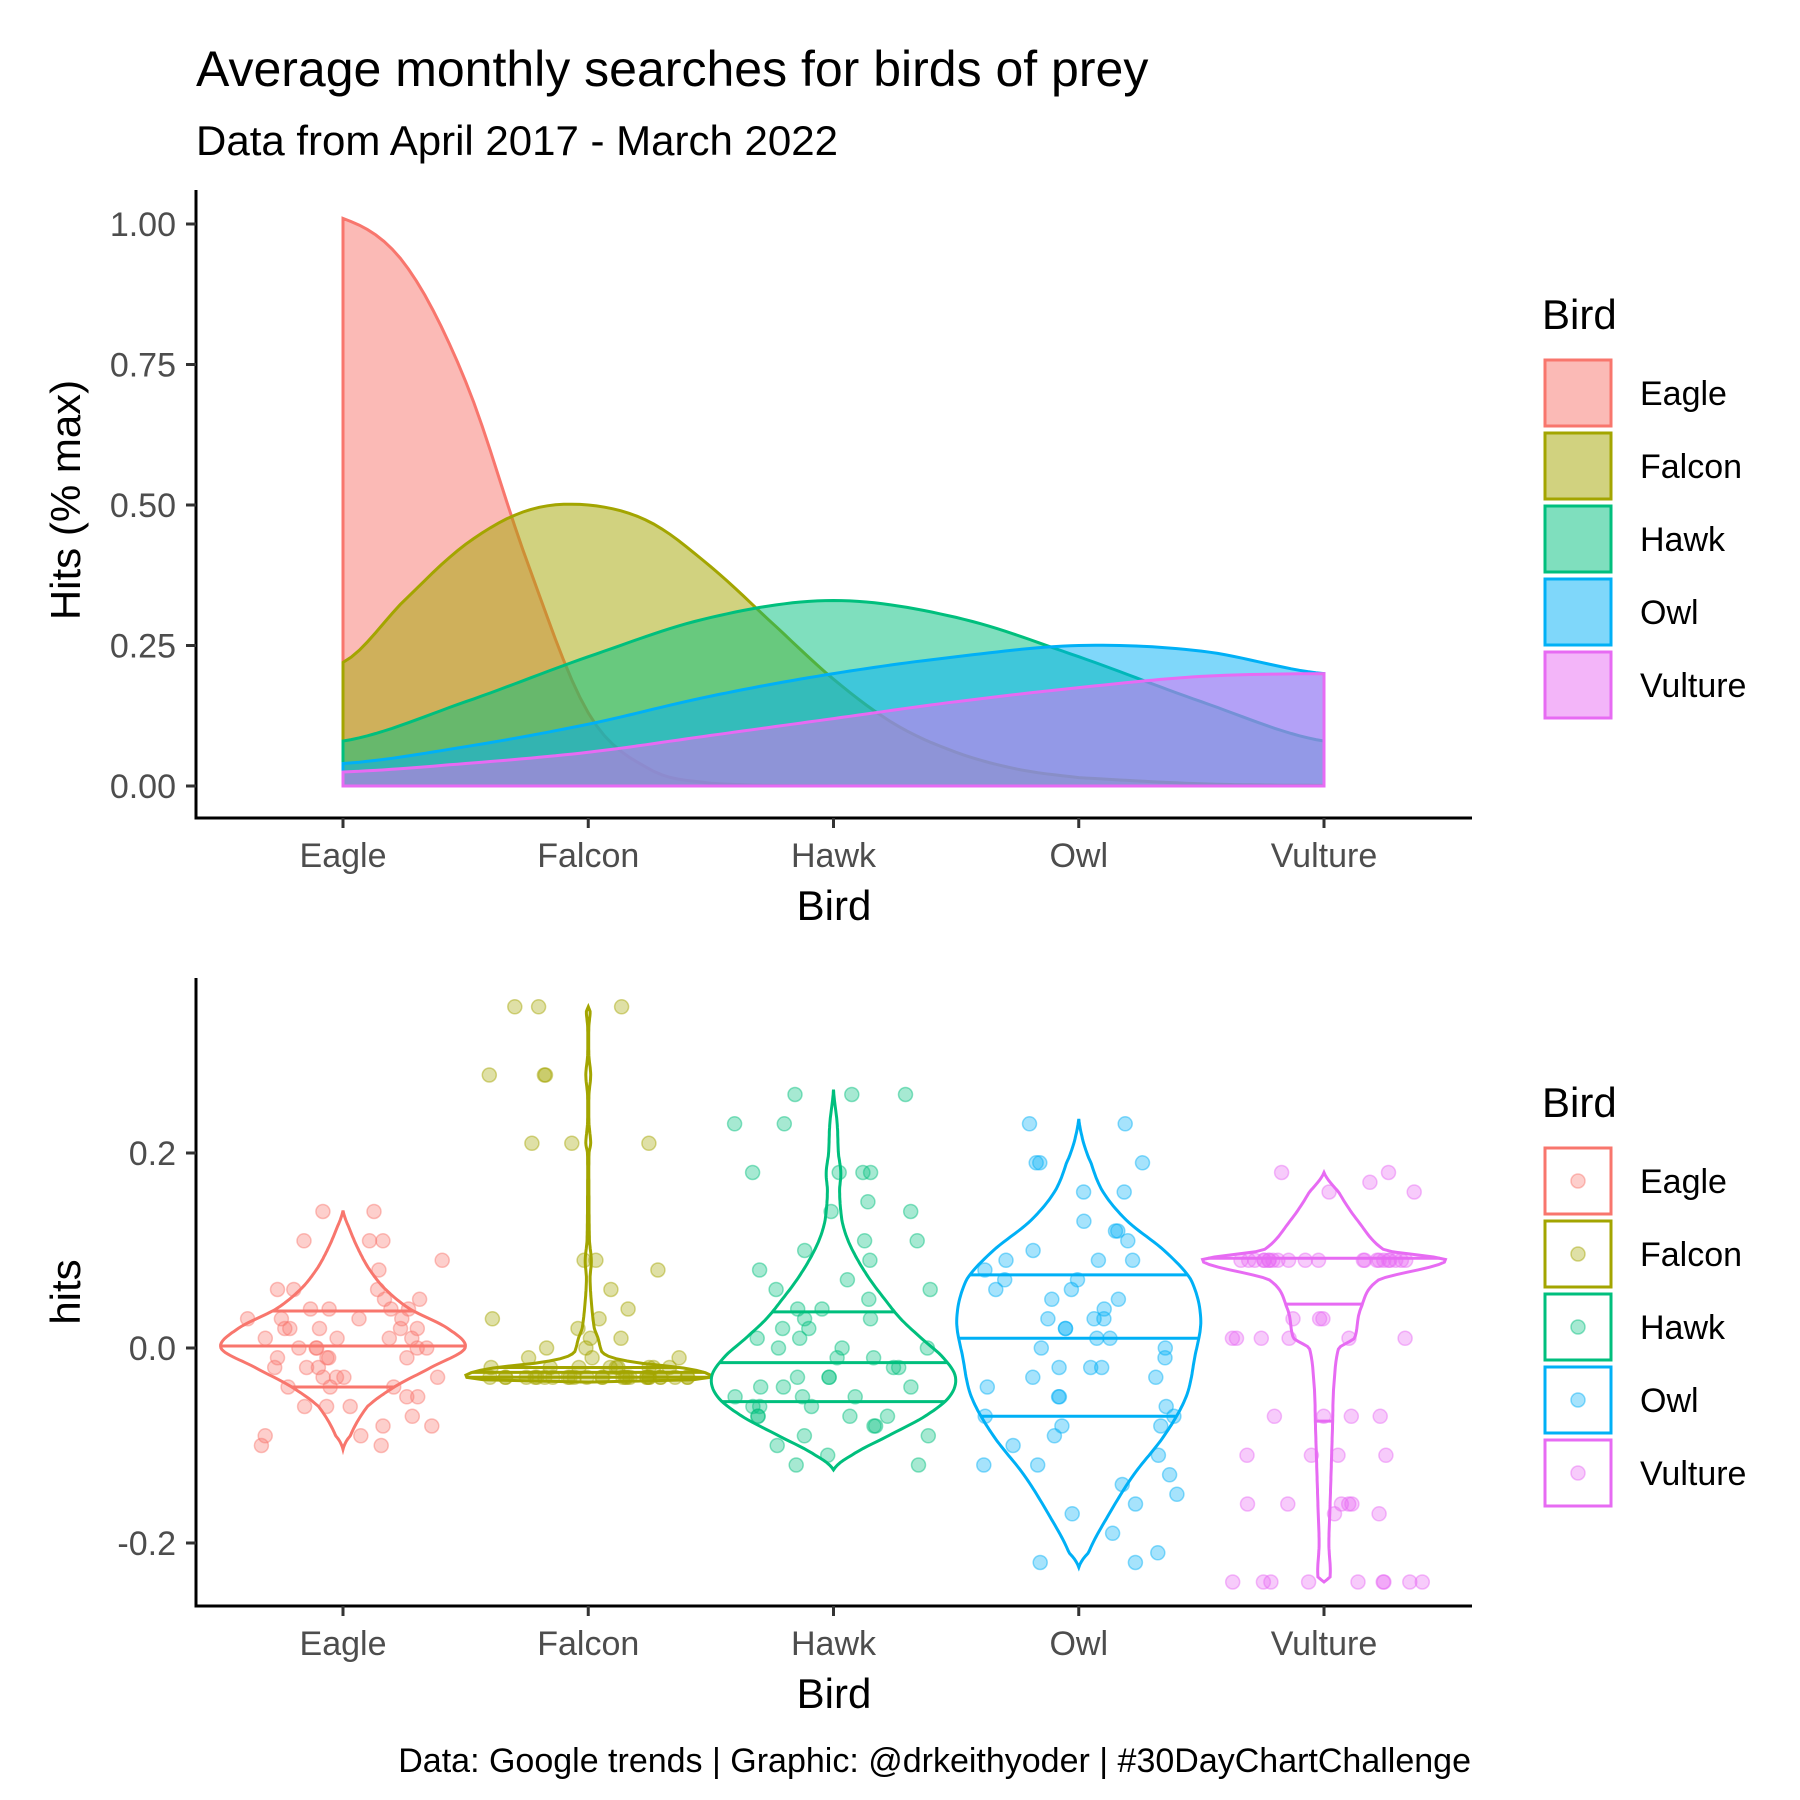  What do you see at coordinates (1578, 466) in the screenshot?
I see `legend-key-falcon` at bounding box center [1578, 466].